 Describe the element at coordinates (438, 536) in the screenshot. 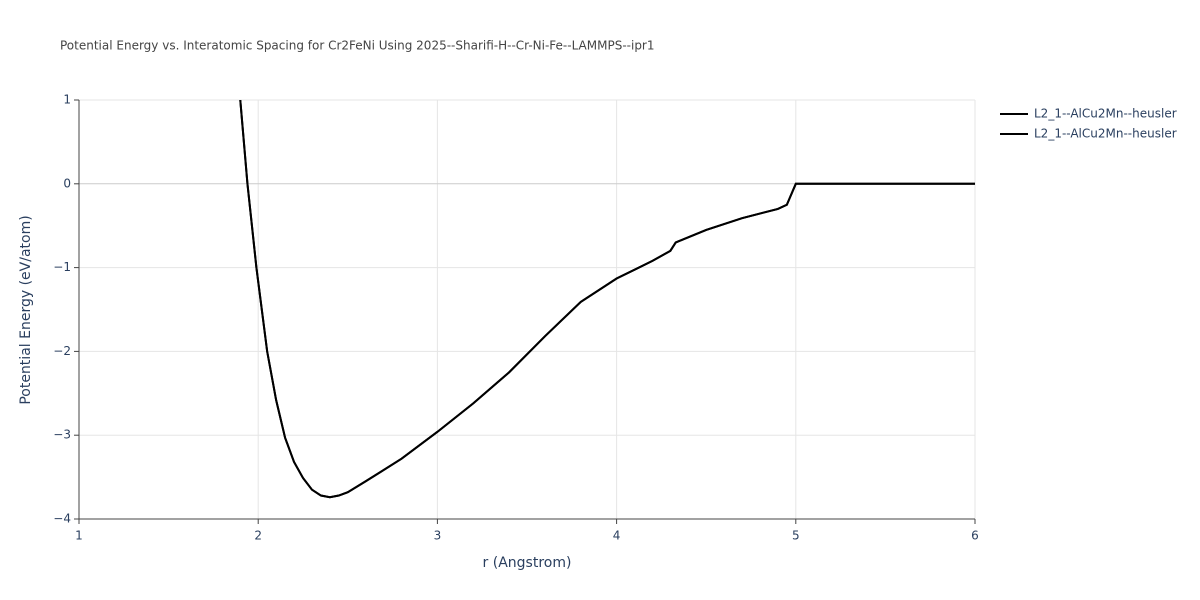

I see `x-tick-label: 3` at that location.